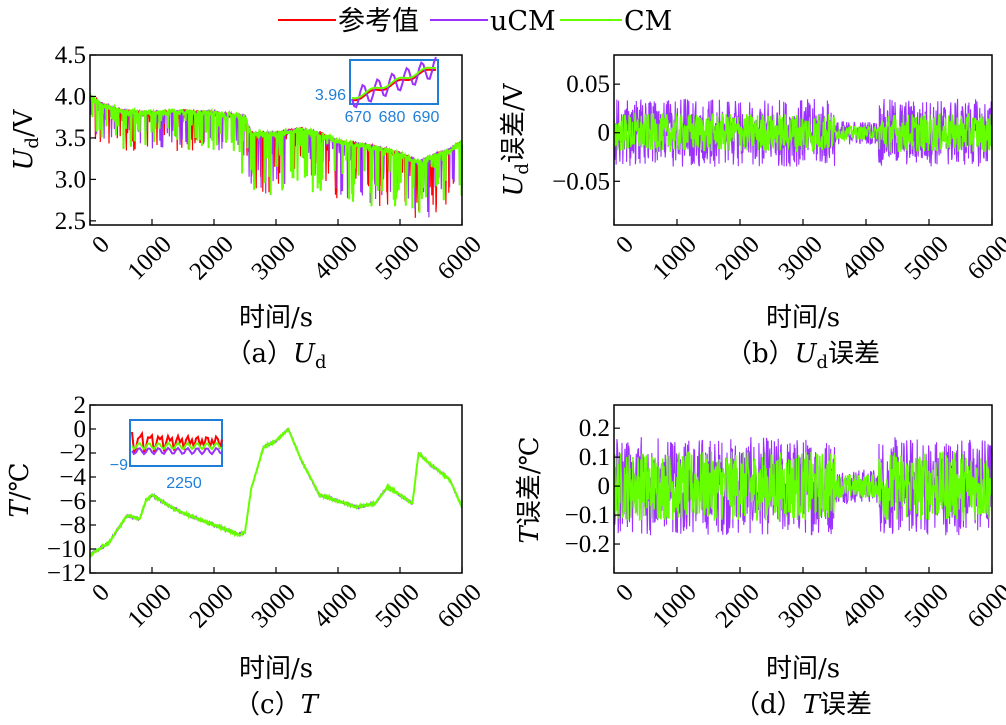 The height and width of the screenshot is (725, 1006). Describe the element at coordinates (72, 477) in the screenshot. I see `y-tick-label: −4` at that location.